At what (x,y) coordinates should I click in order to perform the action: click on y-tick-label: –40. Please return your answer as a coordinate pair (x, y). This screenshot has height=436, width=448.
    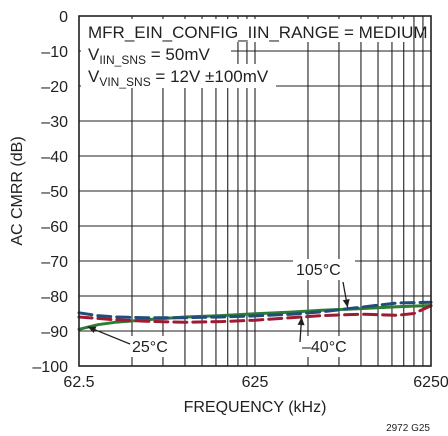
    Looking at the image, I should click on (54, 157).